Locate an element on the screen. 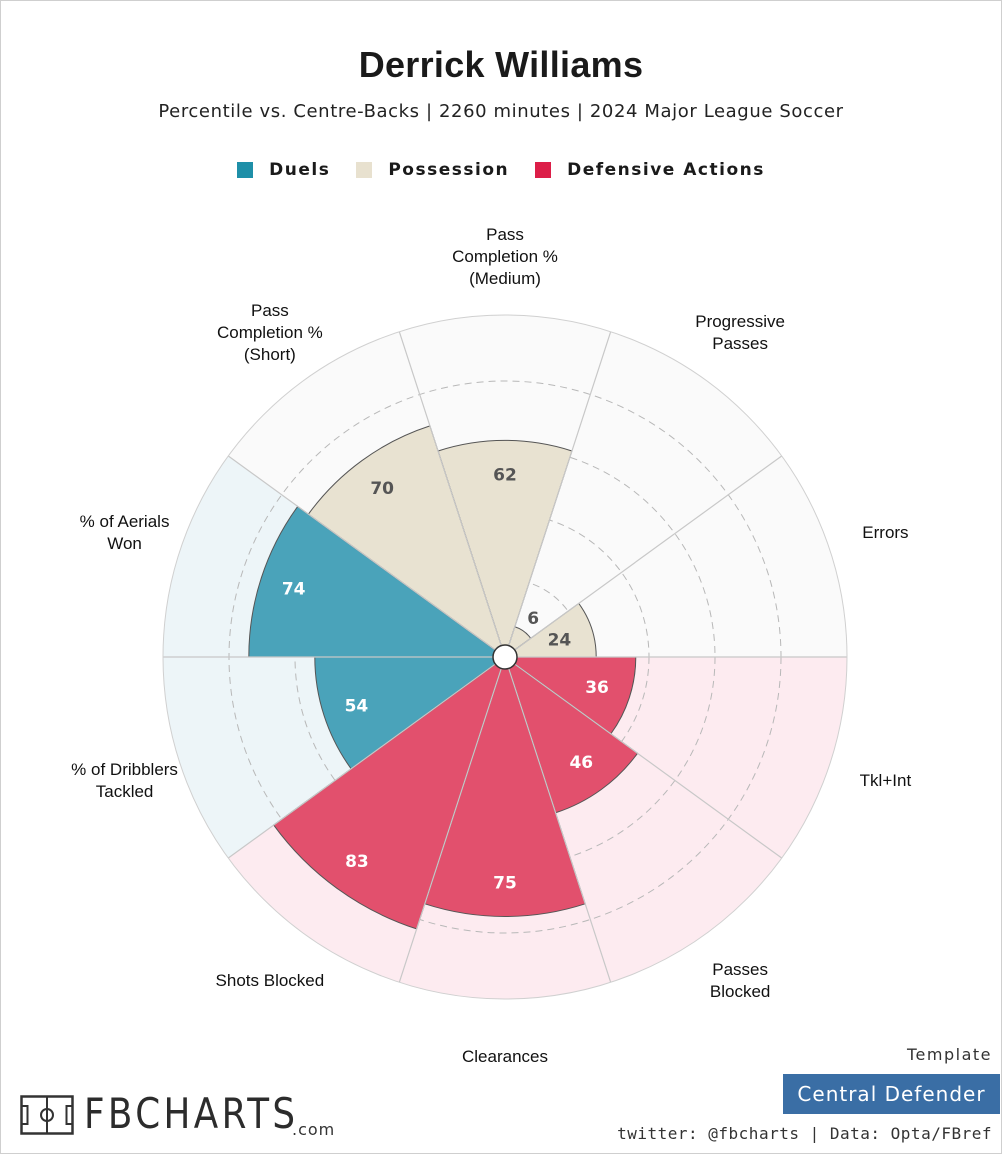 Image resolution: width=1002 pixels, height=1154 pixels. legend-item-defensive-actions: Defensive Actions is located at coordinates (650, 170).